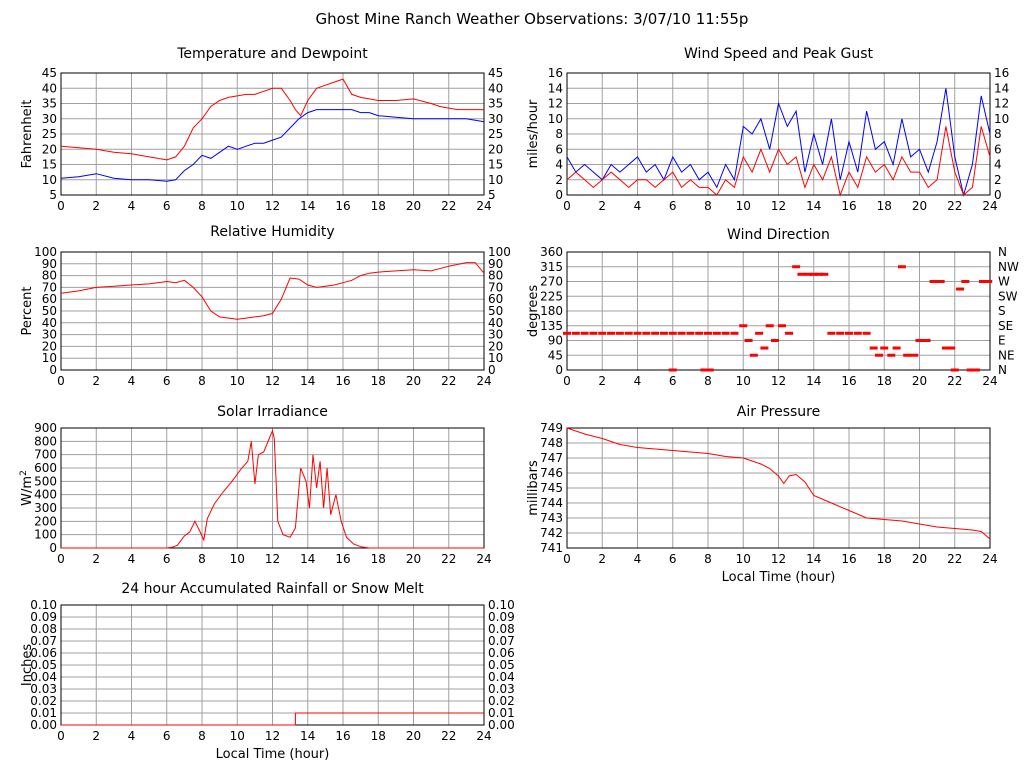 The height and width of the screenshot is (768, 1024). What do you see at coordinates (551, 282) in the screenshot?
I see `y-tick-label: 270` at bounding box center [551, 282].